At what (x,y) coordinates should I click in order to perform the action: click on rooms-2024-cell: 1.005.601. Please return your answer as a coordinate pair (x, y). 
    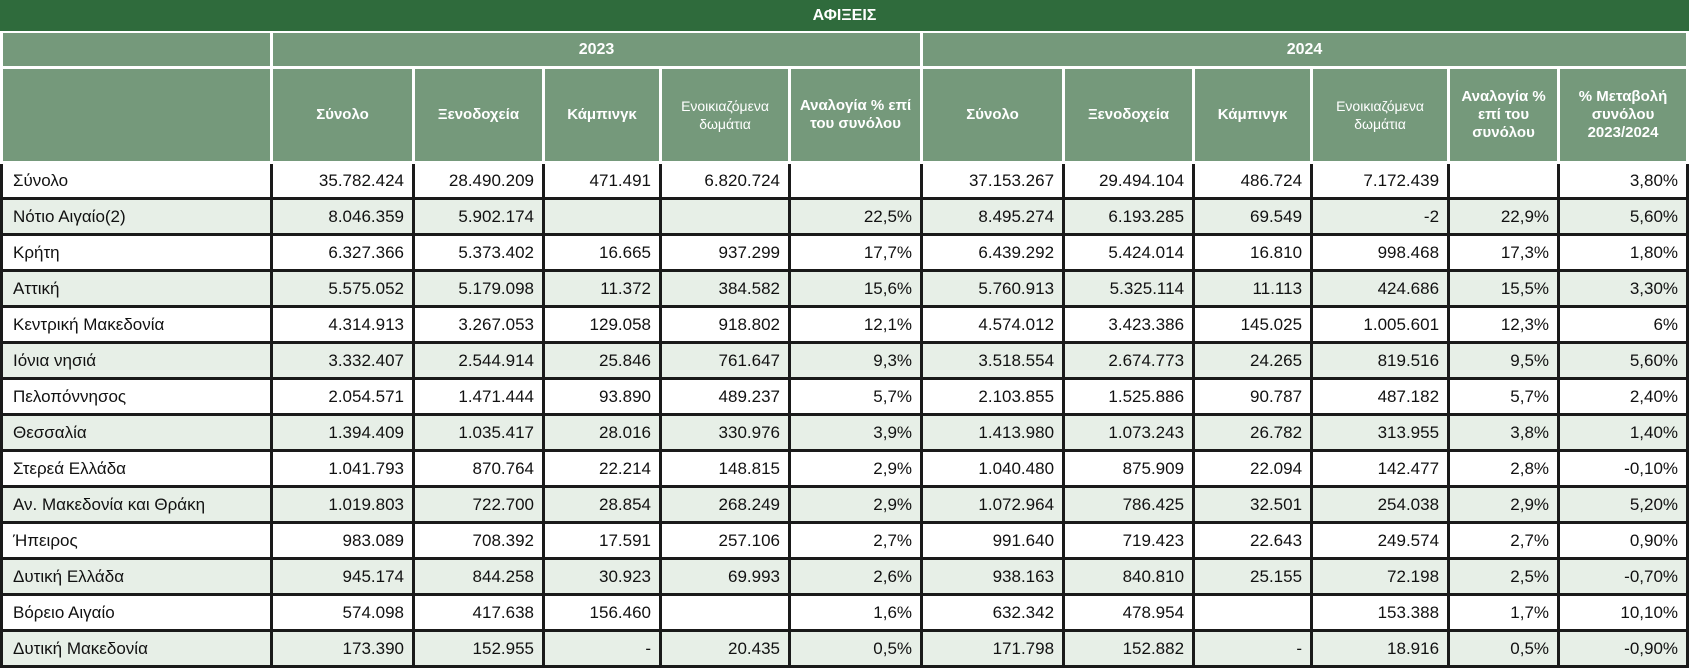
    Looking at the image, I should click on (1382, 326).